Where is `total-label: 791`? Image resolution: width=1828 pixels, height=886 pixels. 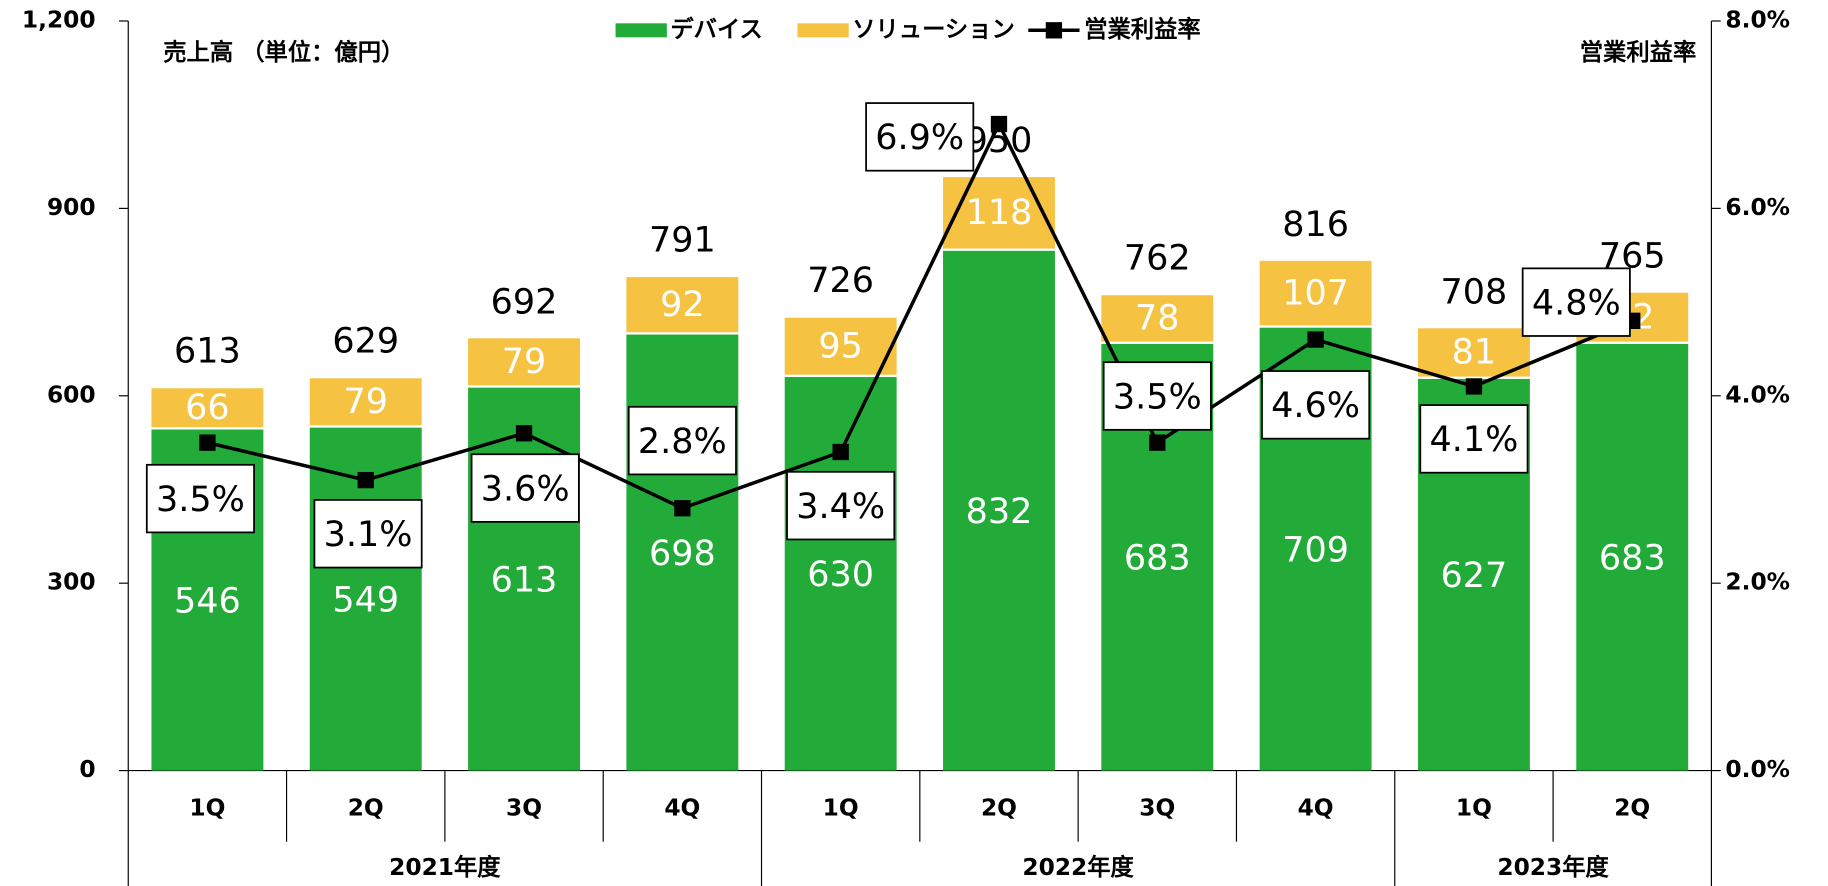 total-label: 791 is located at coordinates (682, 241).